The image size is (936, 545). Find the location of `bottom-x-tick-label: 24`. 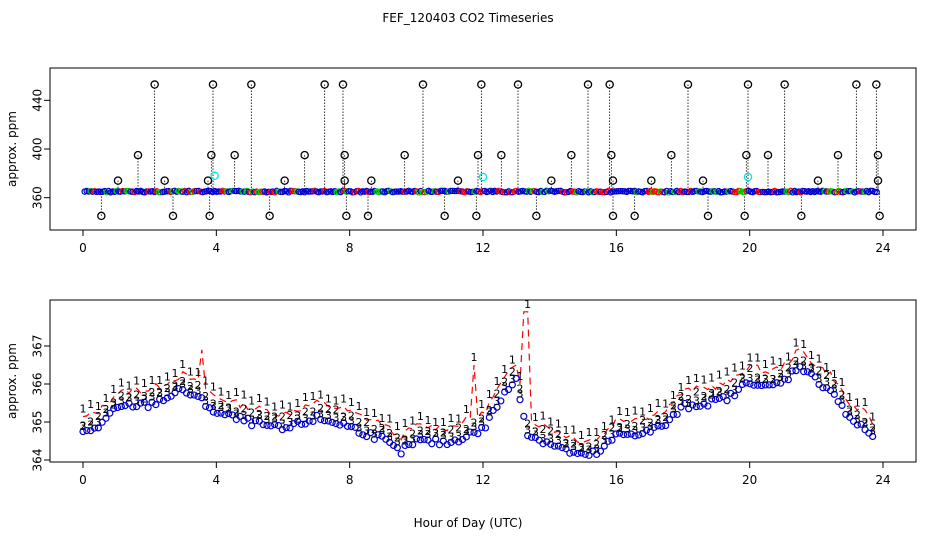

bottom-x-tick-label: 24 is located at coordinates (882, 480).